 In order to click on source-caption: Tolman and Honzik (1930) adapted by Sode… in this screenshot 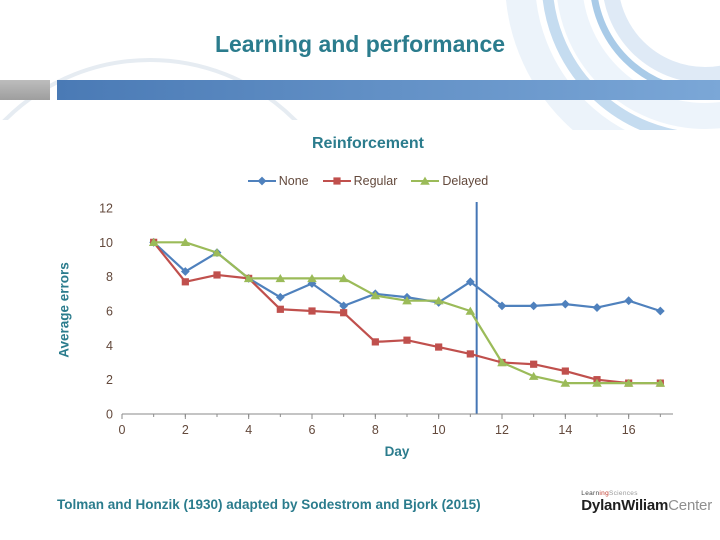, I will do `click(269, 504)`.